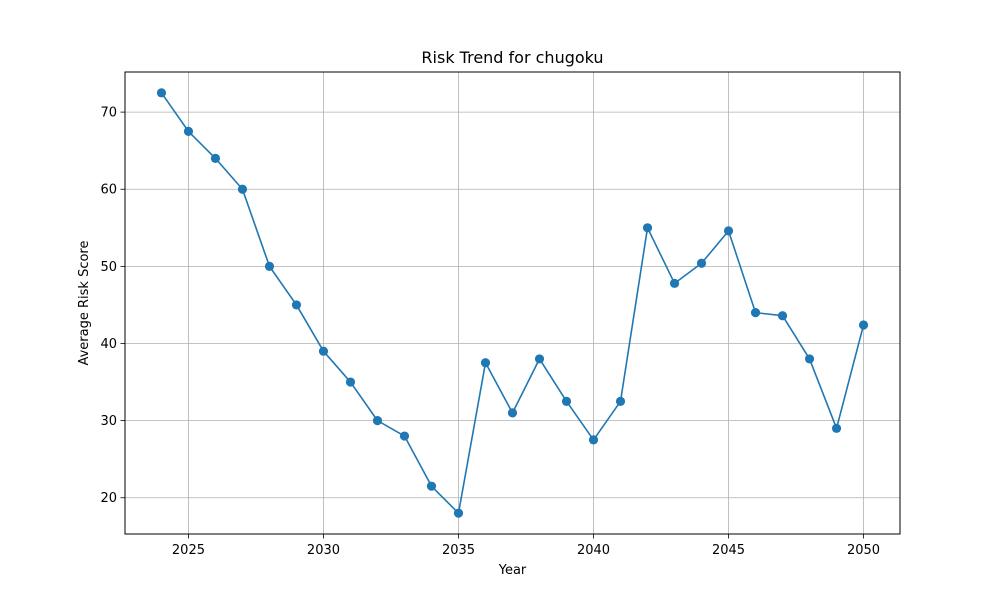 Image resolution: width=1000 pixels, height=600 pixels. What do you see at coordinates (512, 57) in the screenshot?
I see `chart-title: Risk Trend for chugoku` at bounding box center [512, 57].